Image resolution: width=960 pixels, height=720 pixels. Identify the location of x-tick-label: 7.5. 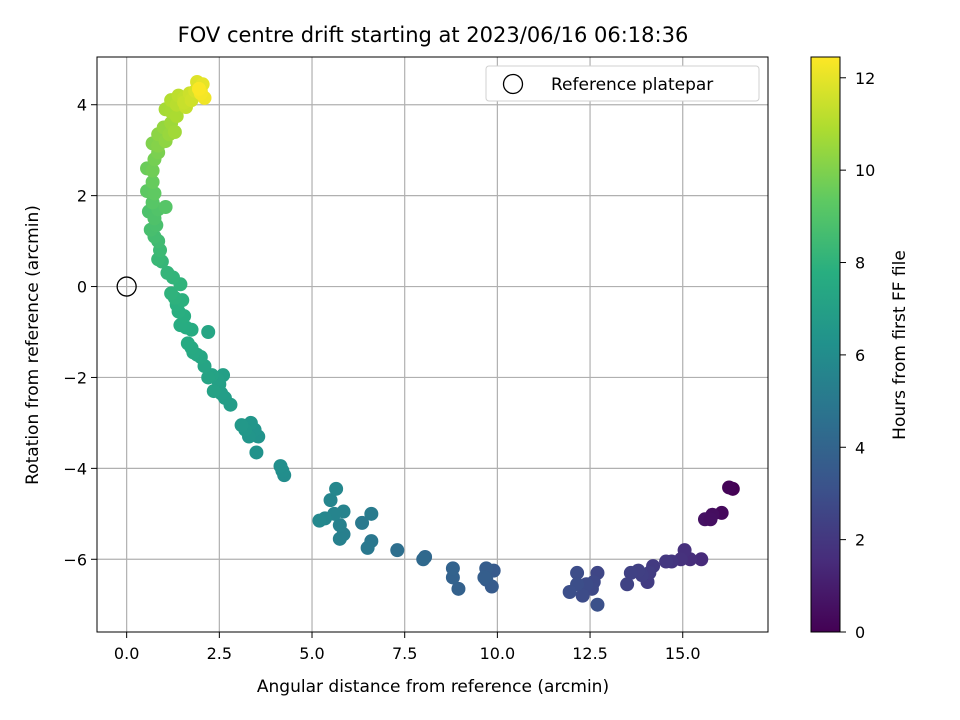
(404, 653).